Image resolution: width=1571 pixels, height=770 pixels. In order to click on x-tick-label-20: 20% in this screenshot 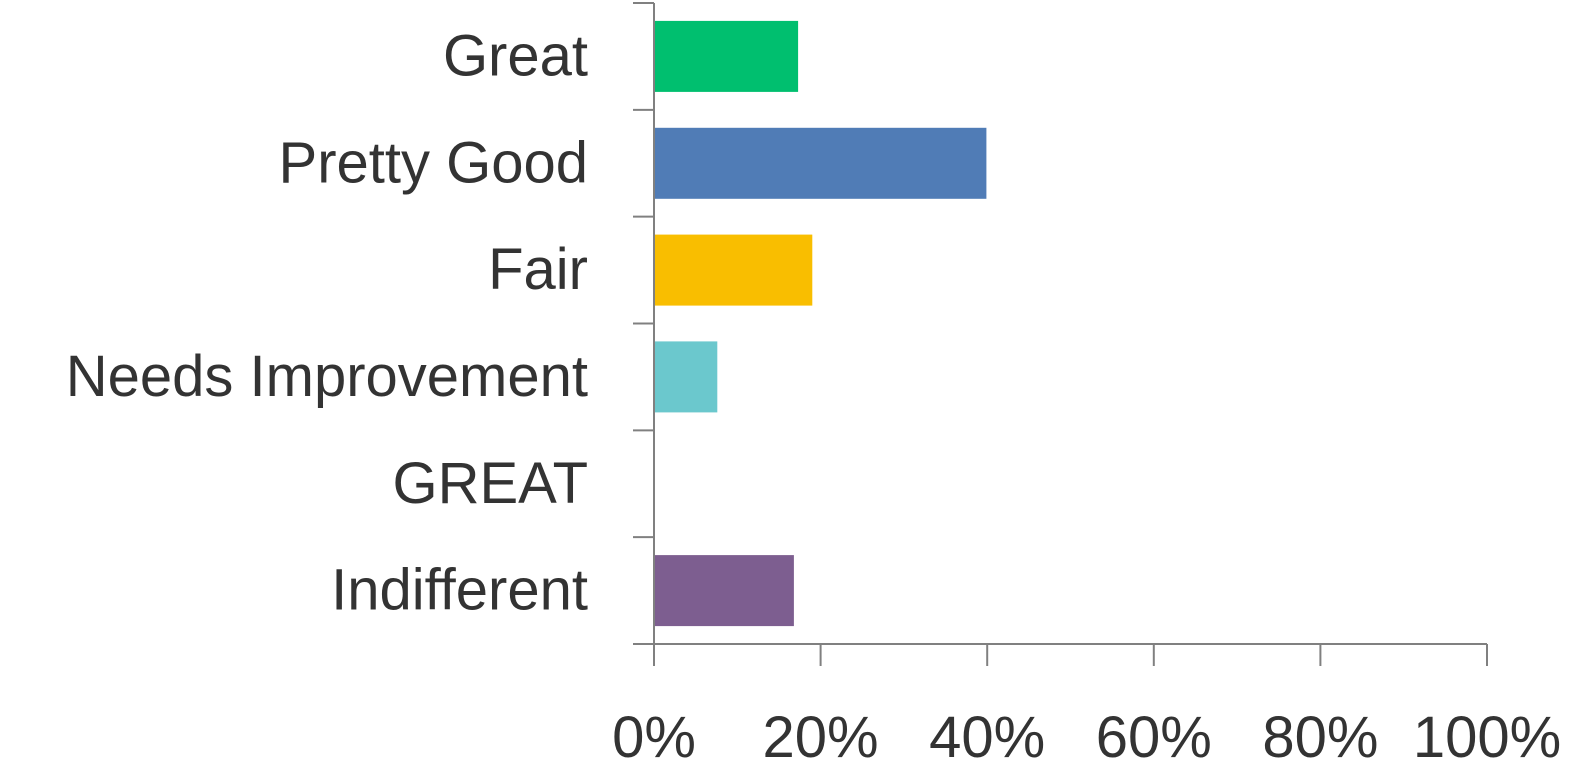, I will do `click(821, 735)`.